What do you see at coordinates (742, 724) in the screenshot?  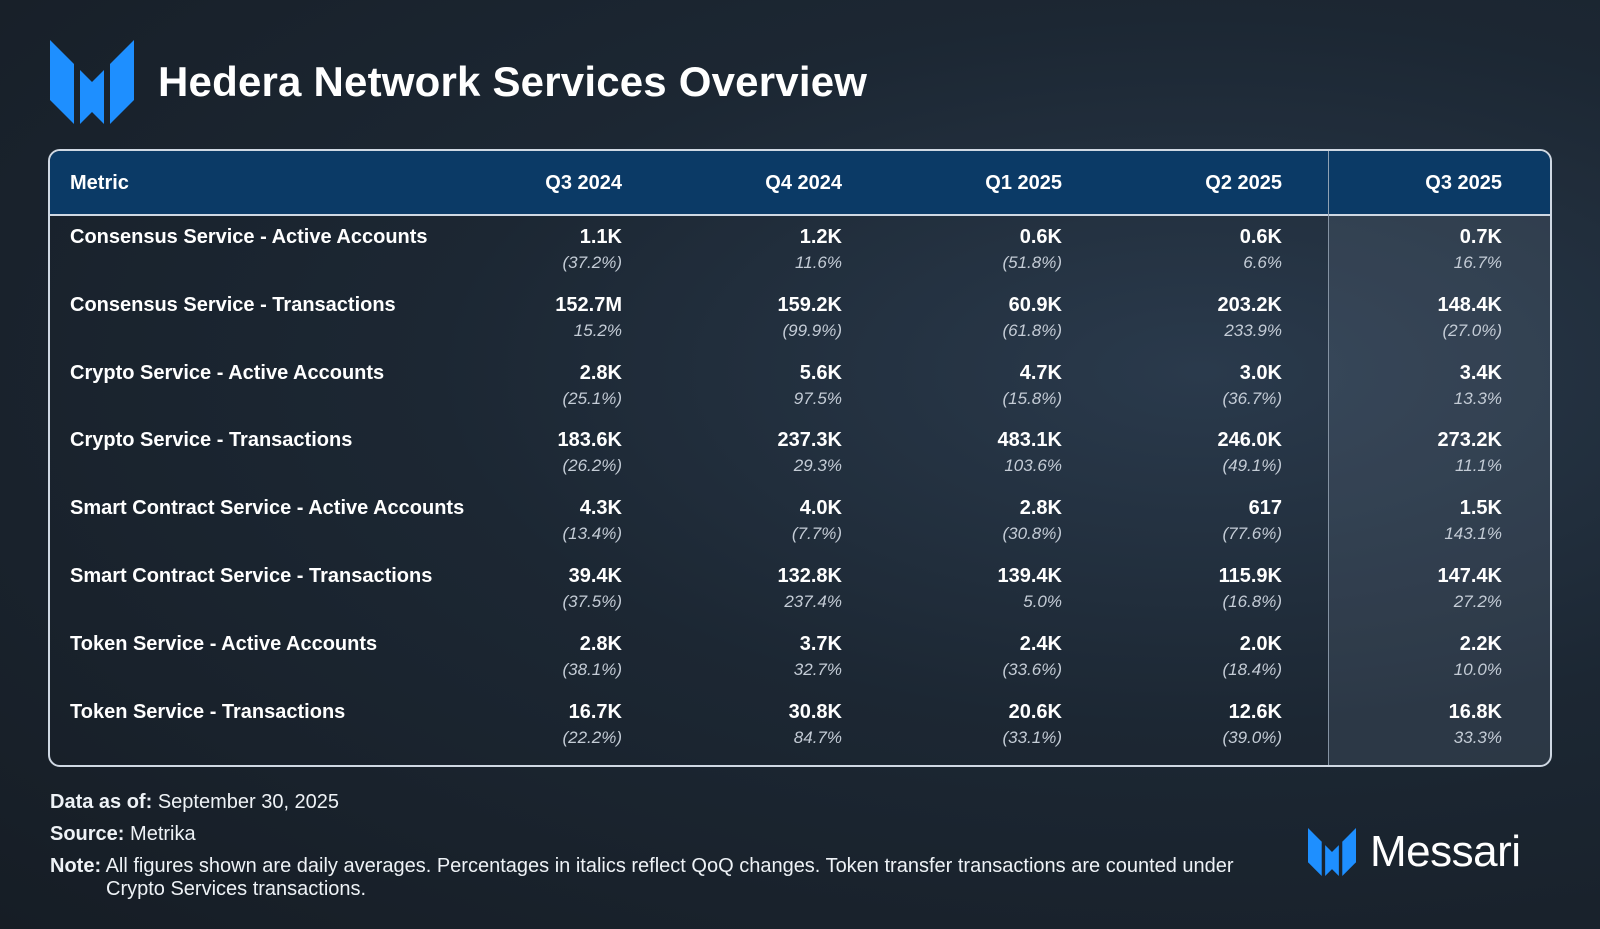 I see `table-cell: 30.8K 84.7%` at bounding box center [742, 724].